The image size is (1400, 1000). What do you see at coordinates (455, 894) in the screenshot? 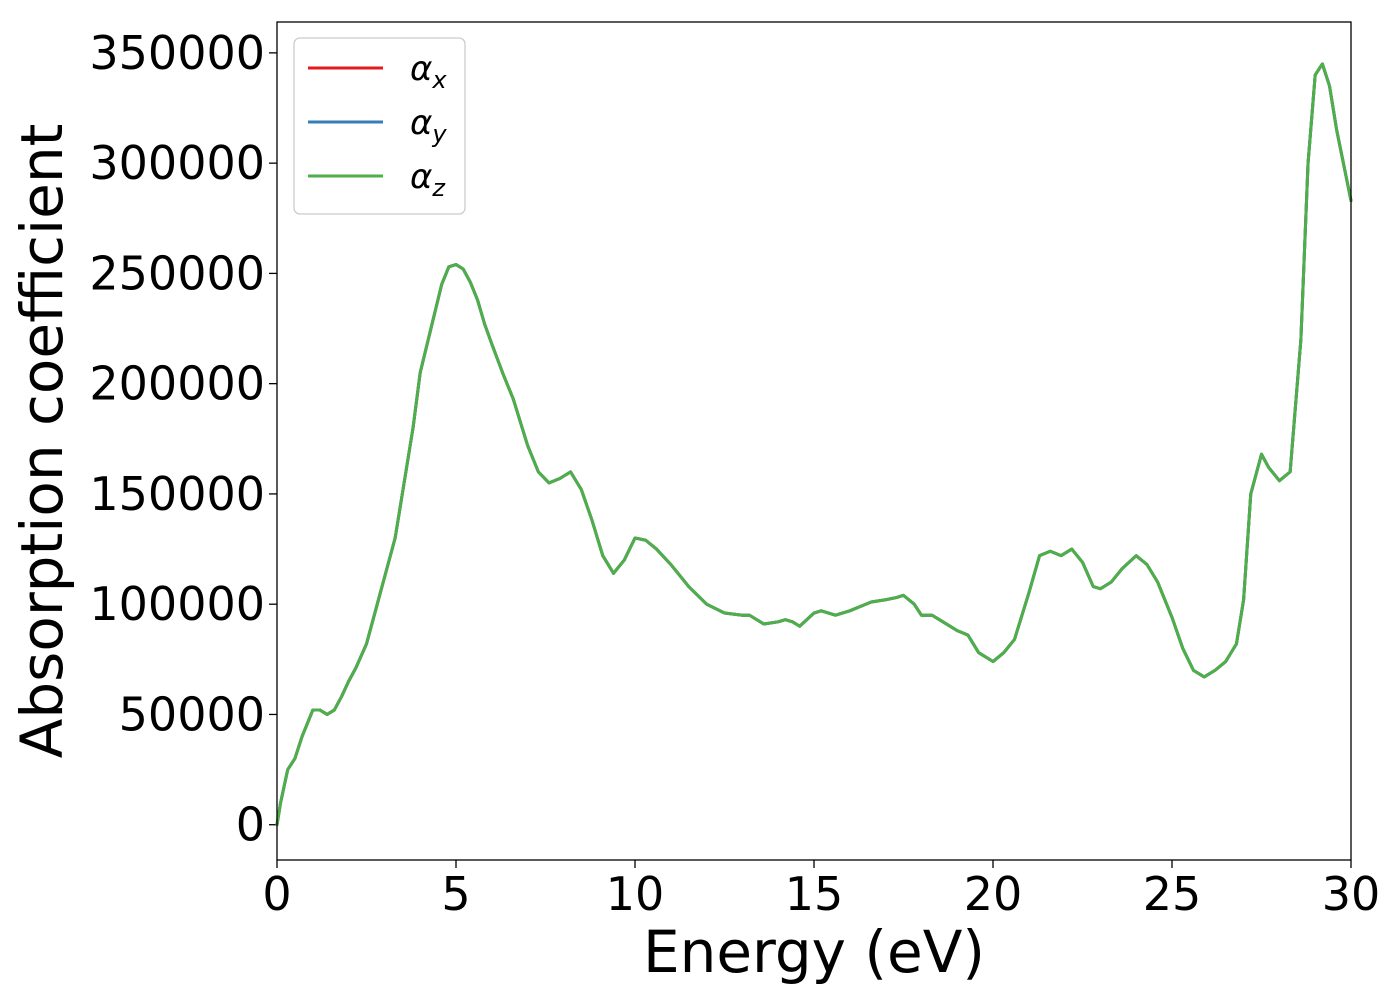
I see `x-tick-label: 5` at bounding box center [455, 894].